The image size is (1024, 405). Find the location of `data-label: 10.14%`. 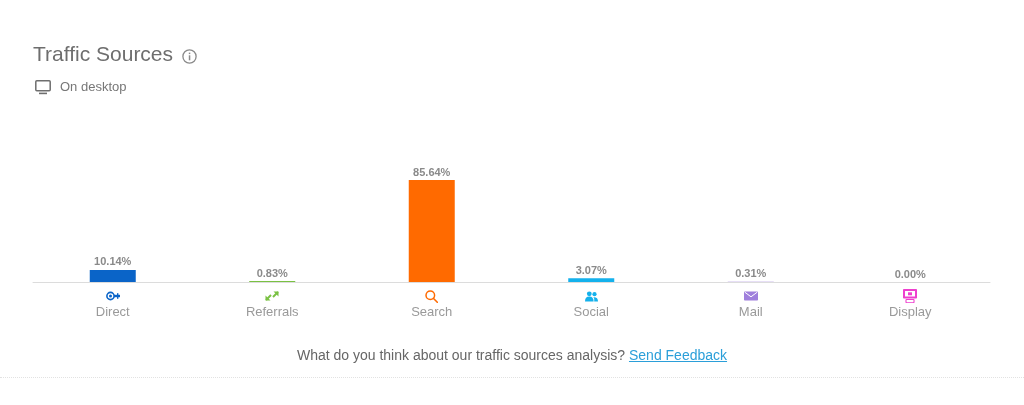

data-label: 10.14% is located at coordinates (113, 261).